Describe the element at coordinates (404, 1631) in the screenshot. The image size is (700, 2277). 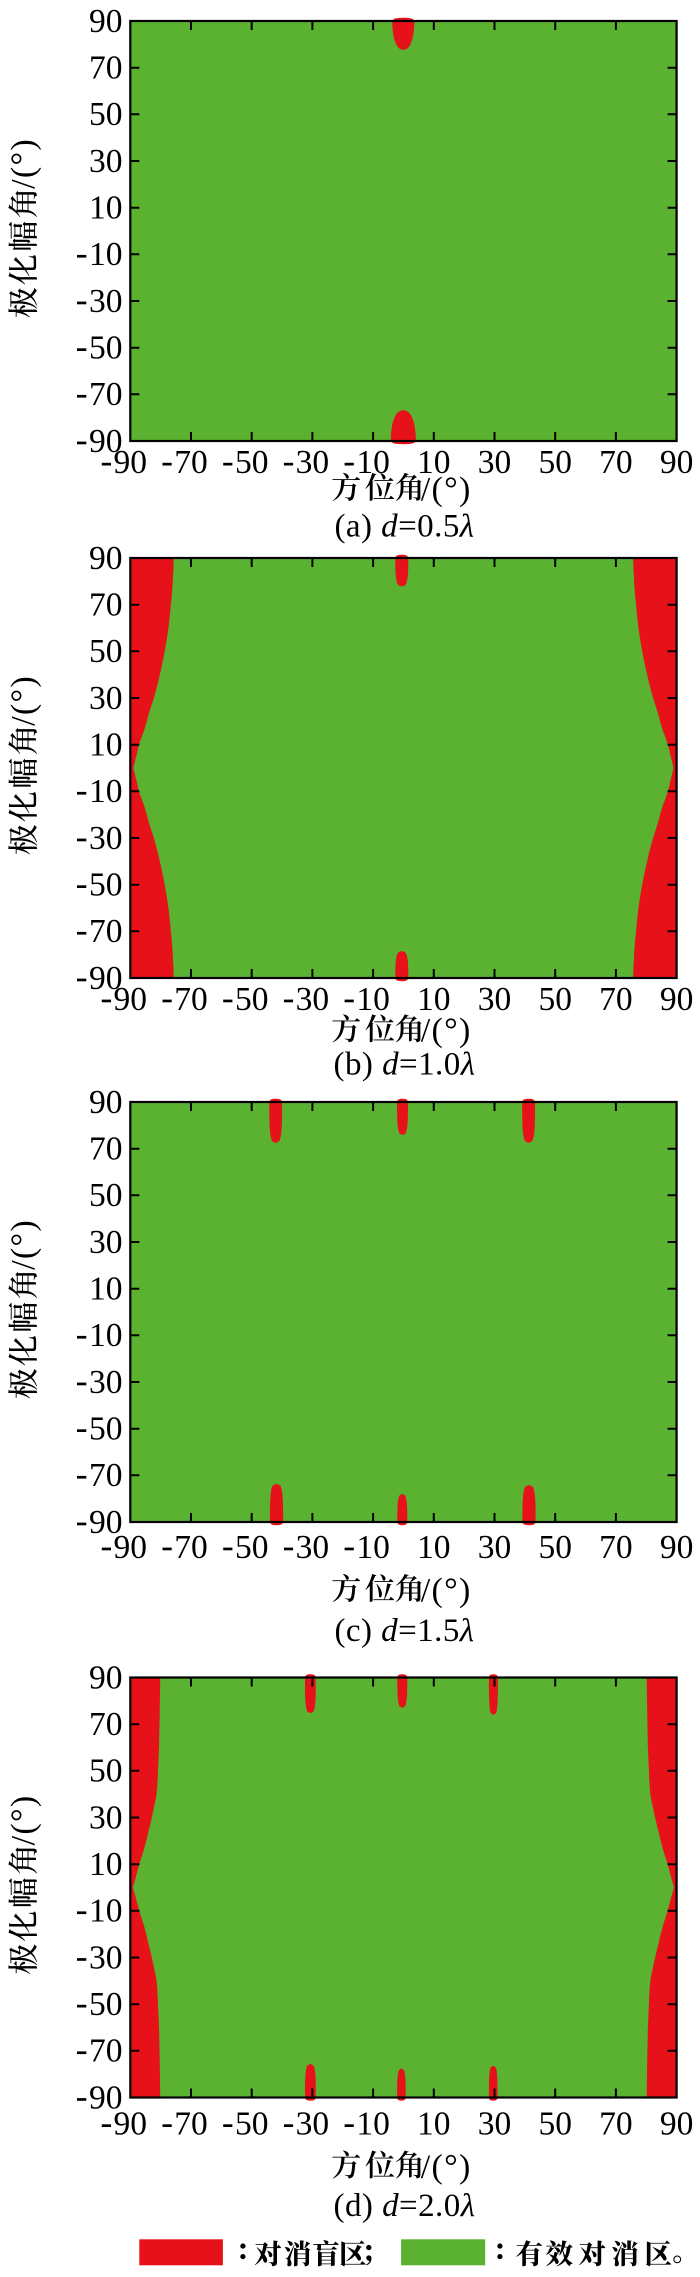
I see `svg-text: (c) d=1.5λ` at that location.